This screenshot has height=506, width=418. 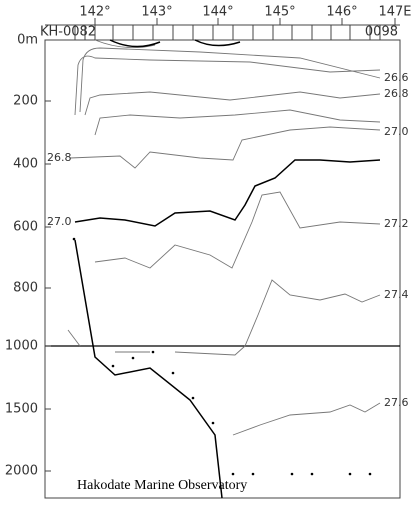 I want to click on longitude-label: 145°, so click(x=279, y=12).